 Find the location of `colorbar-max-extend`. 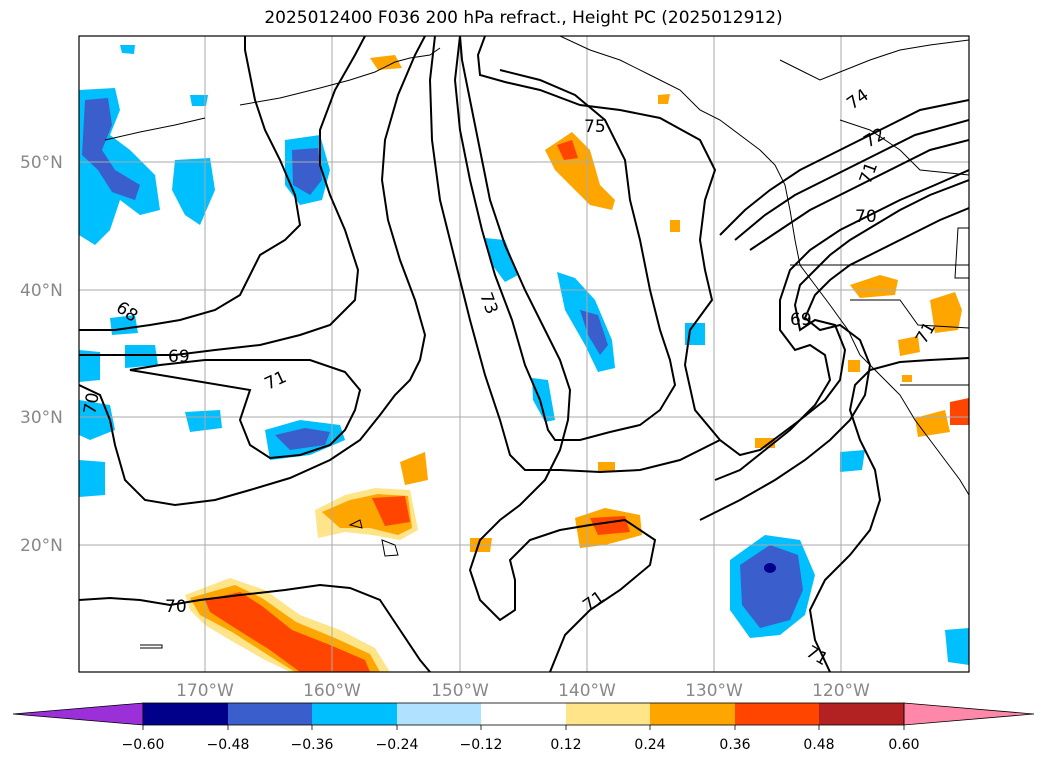

colorbar-max-extend is located at coordinates (969, 714).